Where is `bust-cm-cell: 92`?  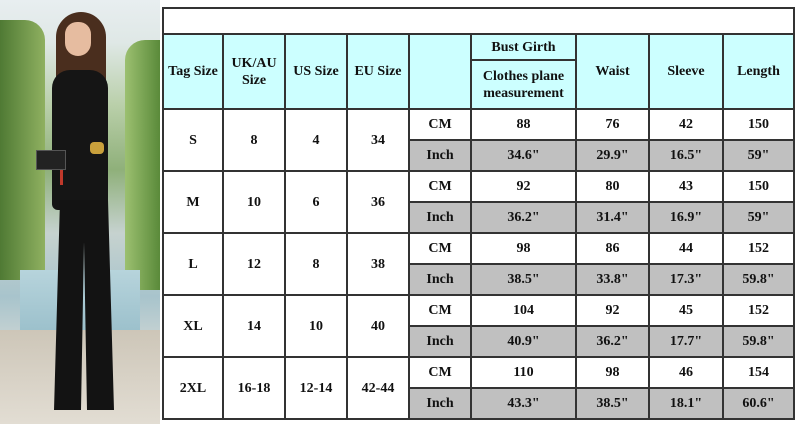 bust-cm-cell: 92 is located at coordinates (523, 186).